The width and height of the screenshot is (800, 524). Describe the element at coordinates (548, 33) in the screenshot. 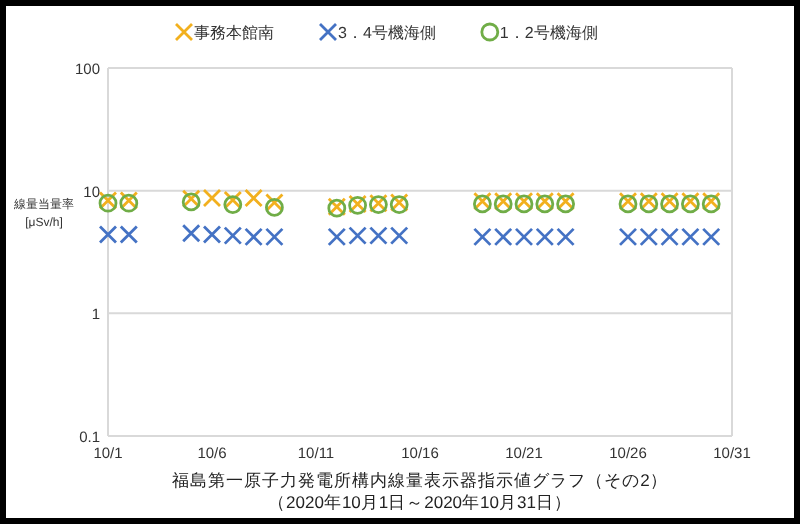

I see `legend-label: 1．2号機海側` at that location.